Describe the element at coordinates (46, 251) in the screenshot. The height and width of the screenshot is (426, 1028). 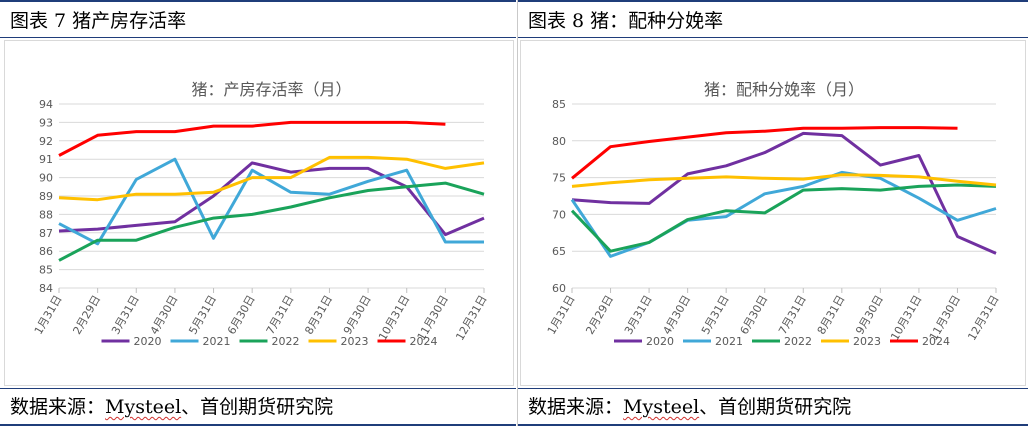
I see `y-tick-label: 86` at that location.